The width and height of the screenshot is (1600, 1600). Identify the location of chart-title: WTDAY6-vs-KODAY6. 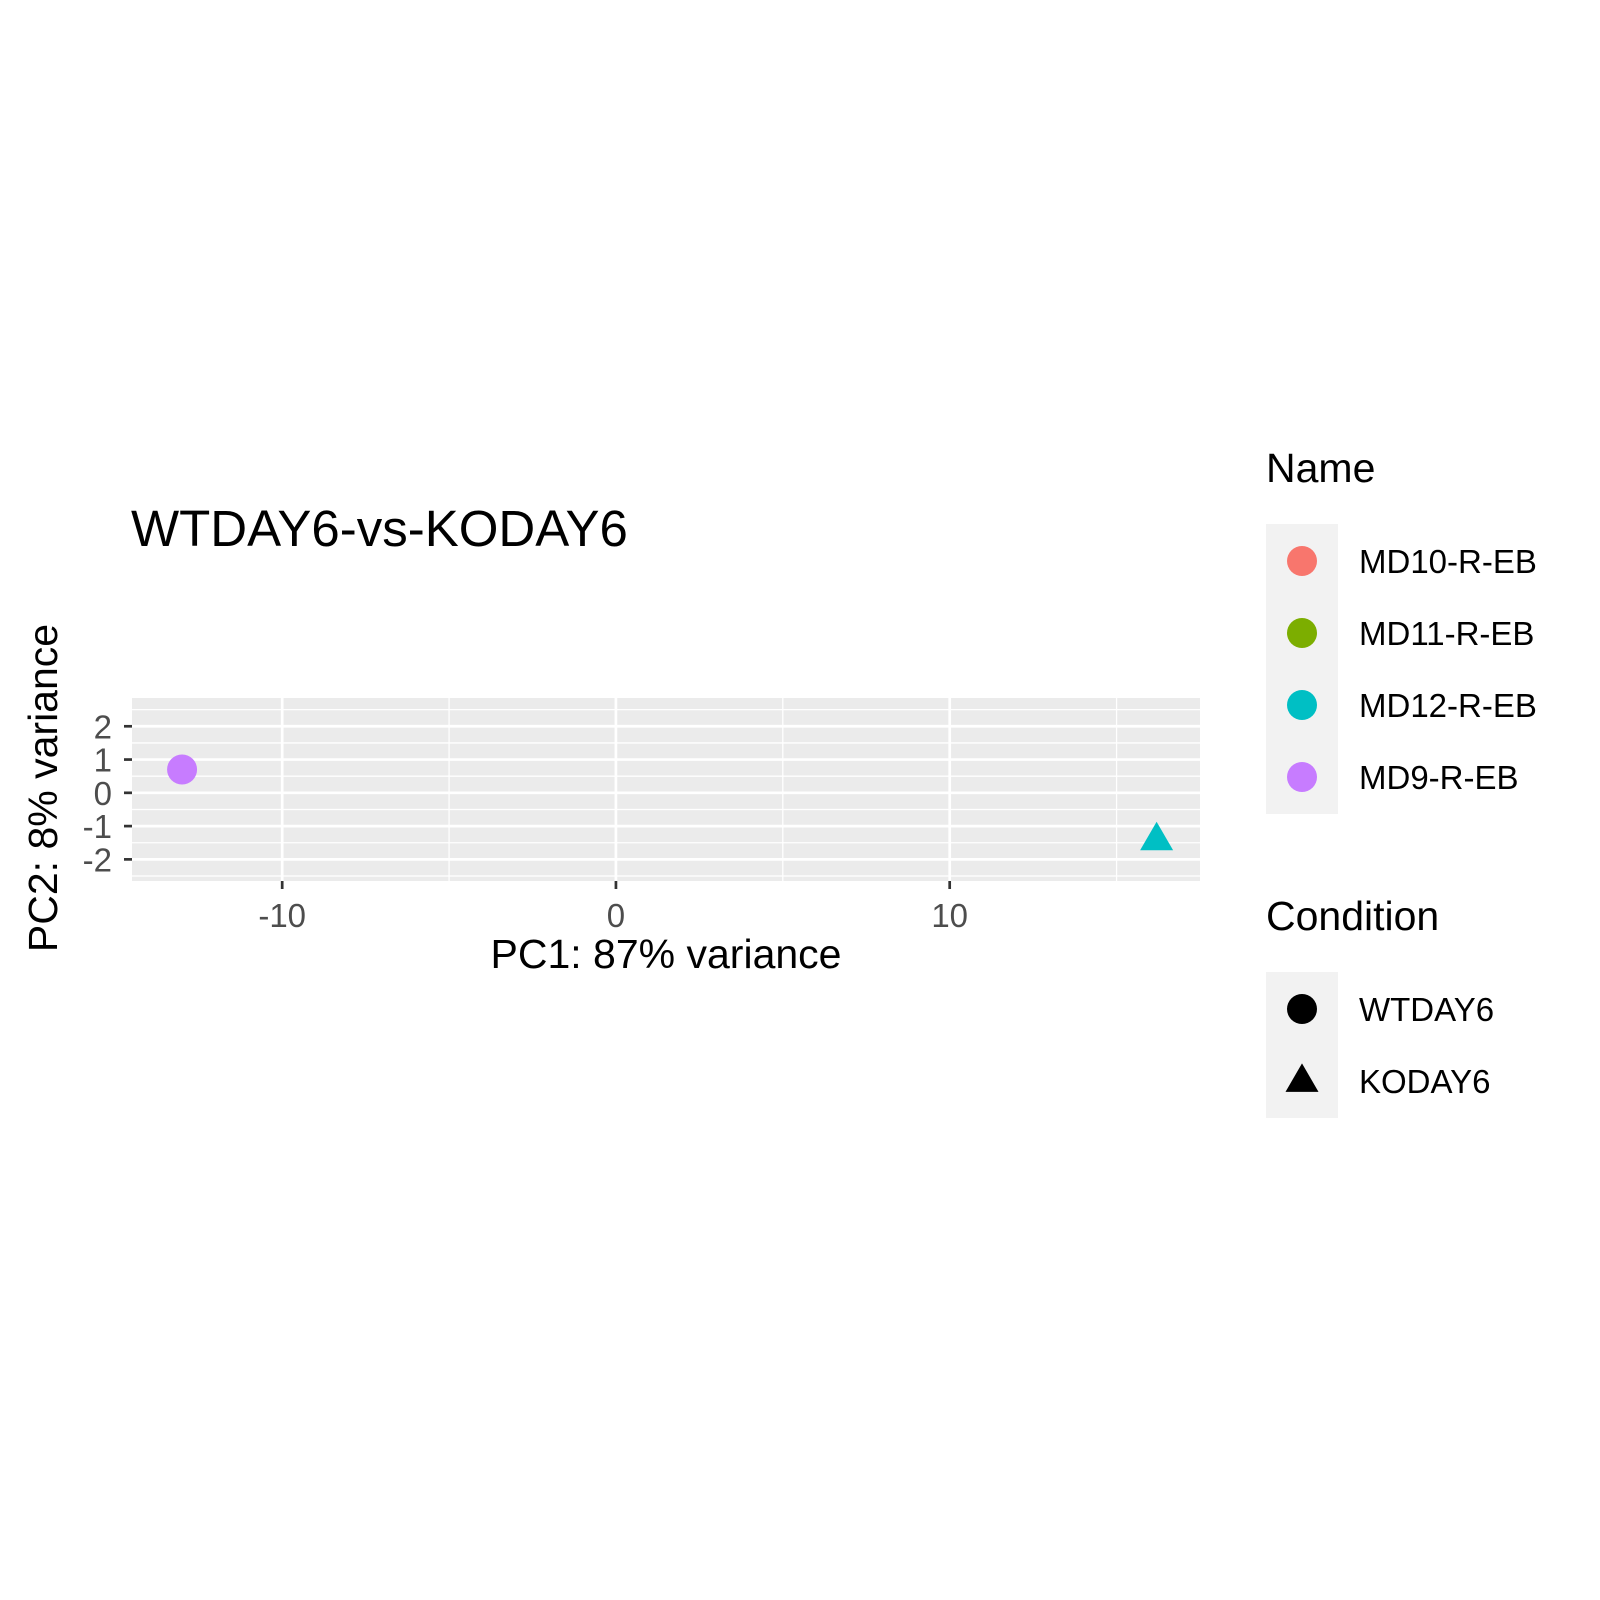
(379, 528).